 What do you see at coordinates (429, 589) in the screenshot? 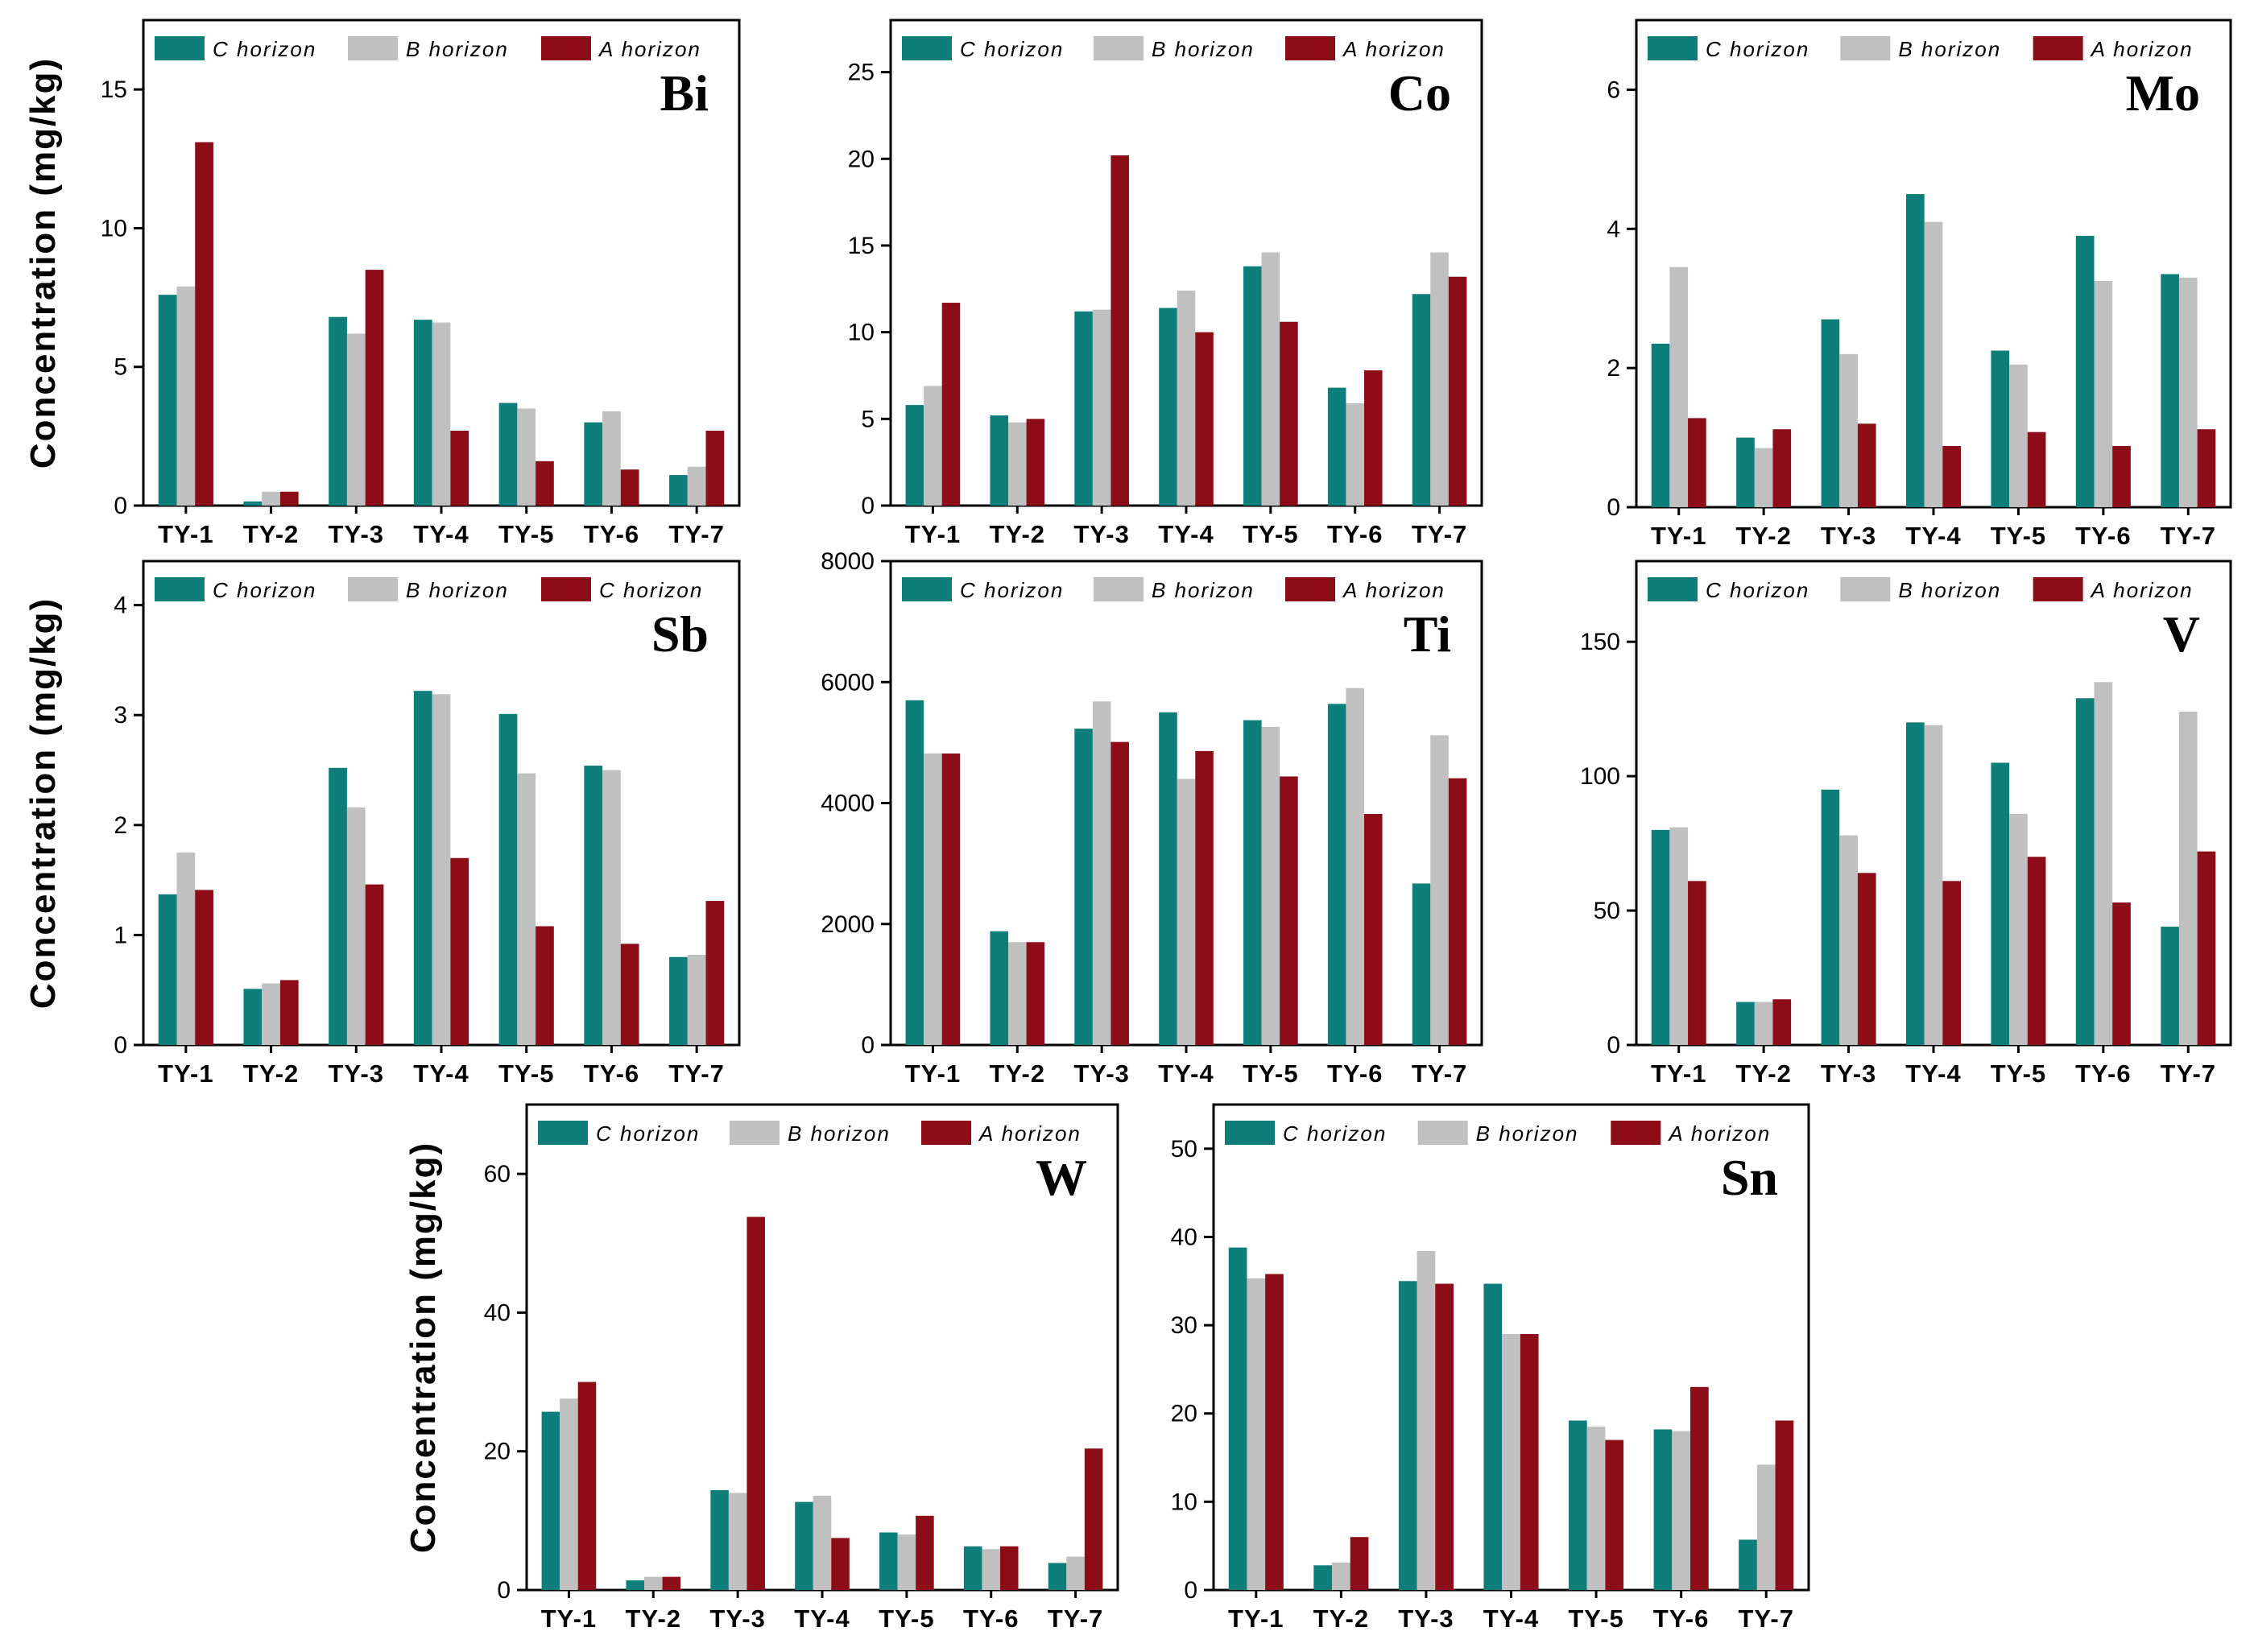
I see `legend: C horizon B horizon C horizon` at bounding box center [429, 589].